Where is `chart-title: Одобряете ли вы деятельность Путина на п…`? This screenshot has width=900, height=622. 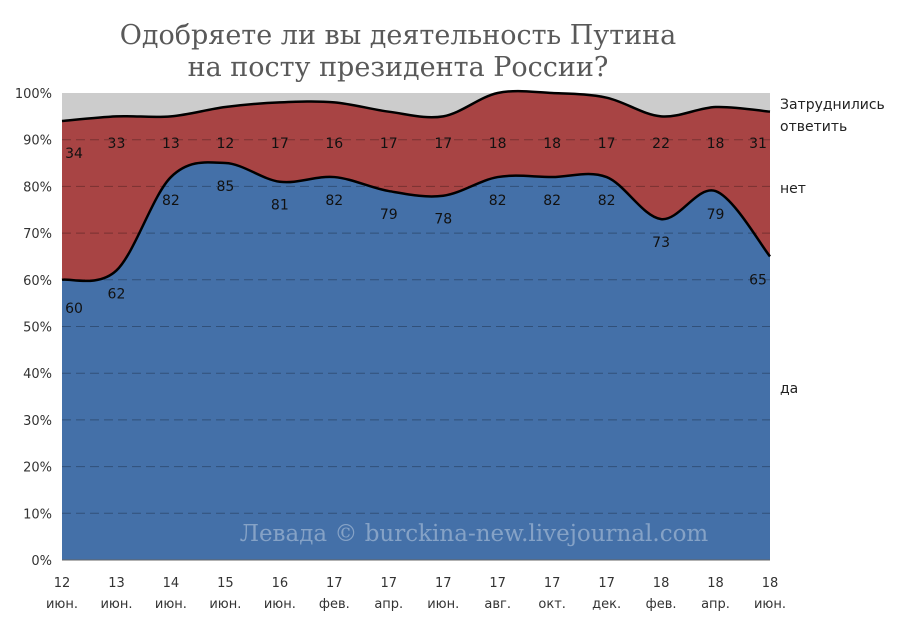 chart-title: Одобряете ли вы деятельность Путина на п… is located at coordinates (398, 51).